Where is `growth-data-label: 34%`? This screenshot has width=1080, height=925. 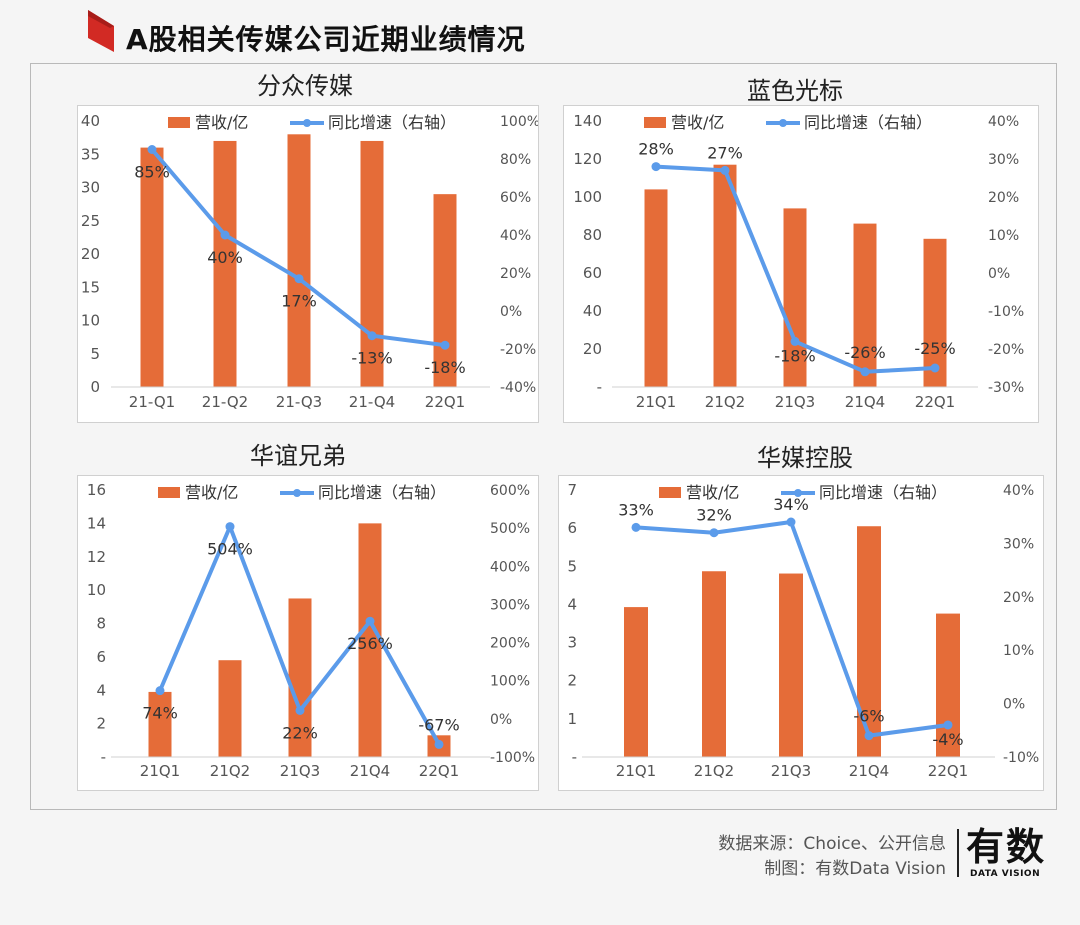
growth-data-label: 34% is located at coordinates (791, 504).